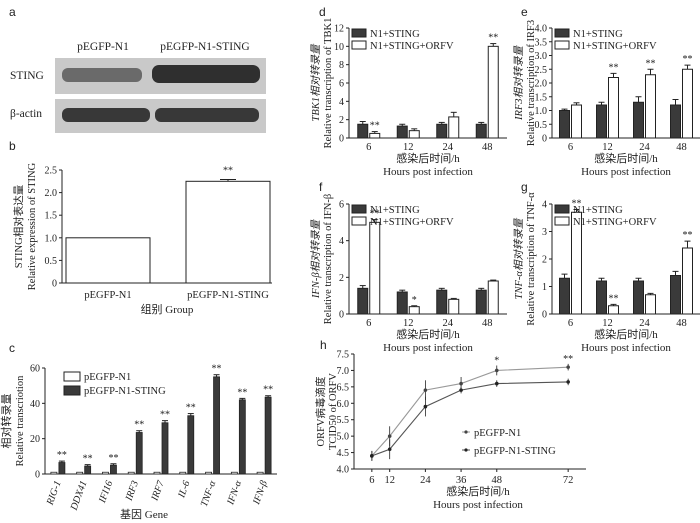 This screenshot has height=523, width=700. I want to click on blot-row-sting: STING, so click(27, 76).